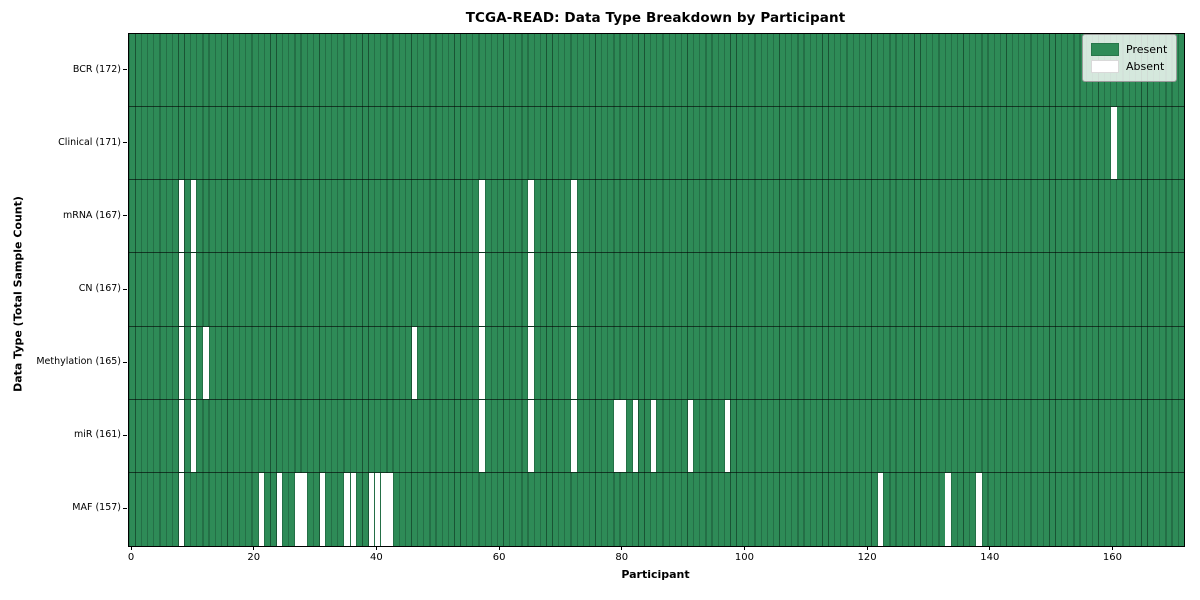  Describe the element at coordinates (990, 557) in the screenshot. I see `x-tick-label: 140` at that location.